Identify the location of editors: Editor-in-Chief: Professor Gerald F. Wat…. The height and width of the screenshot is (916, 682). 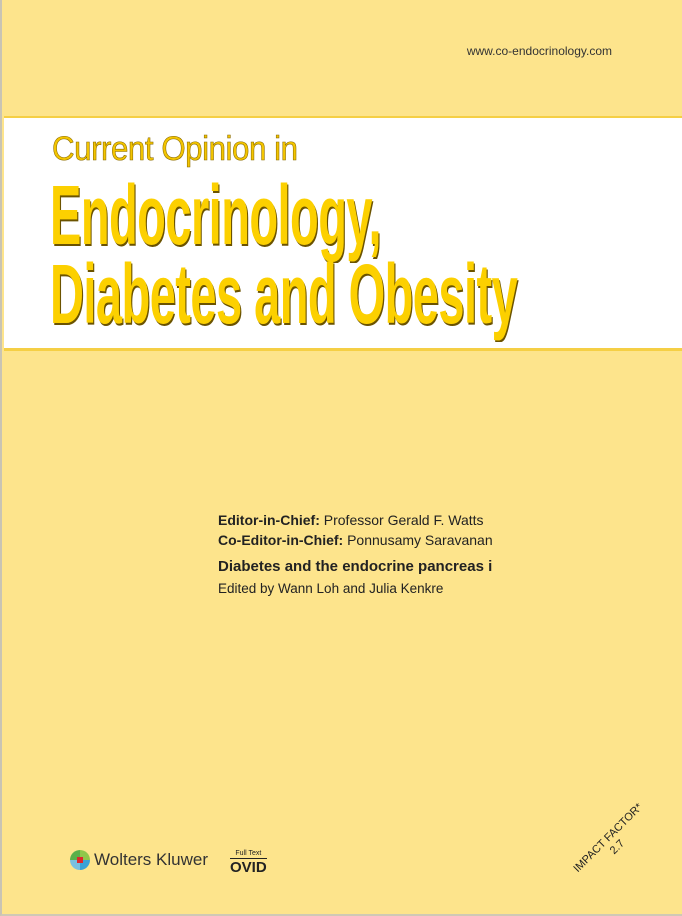
(355, 530).